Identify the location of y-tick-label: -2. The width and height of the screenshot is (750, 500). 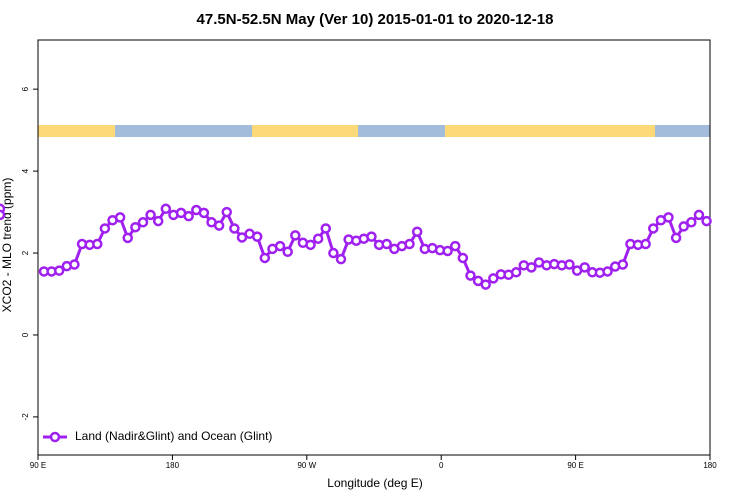
(25, 417).